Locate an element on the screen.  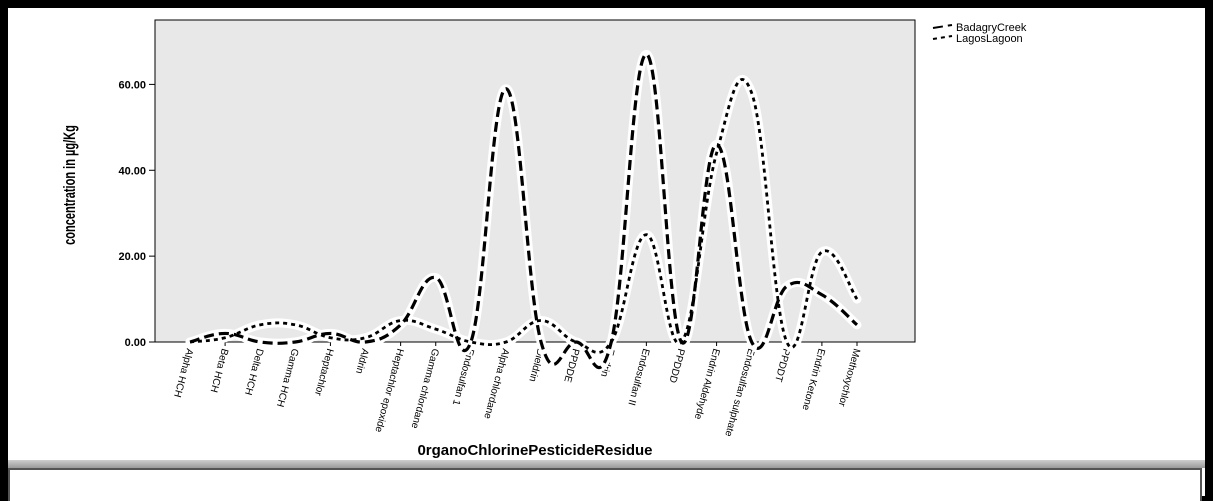
x-tick-label: Heptachlor epoxide is located at coordinates (388, 390).